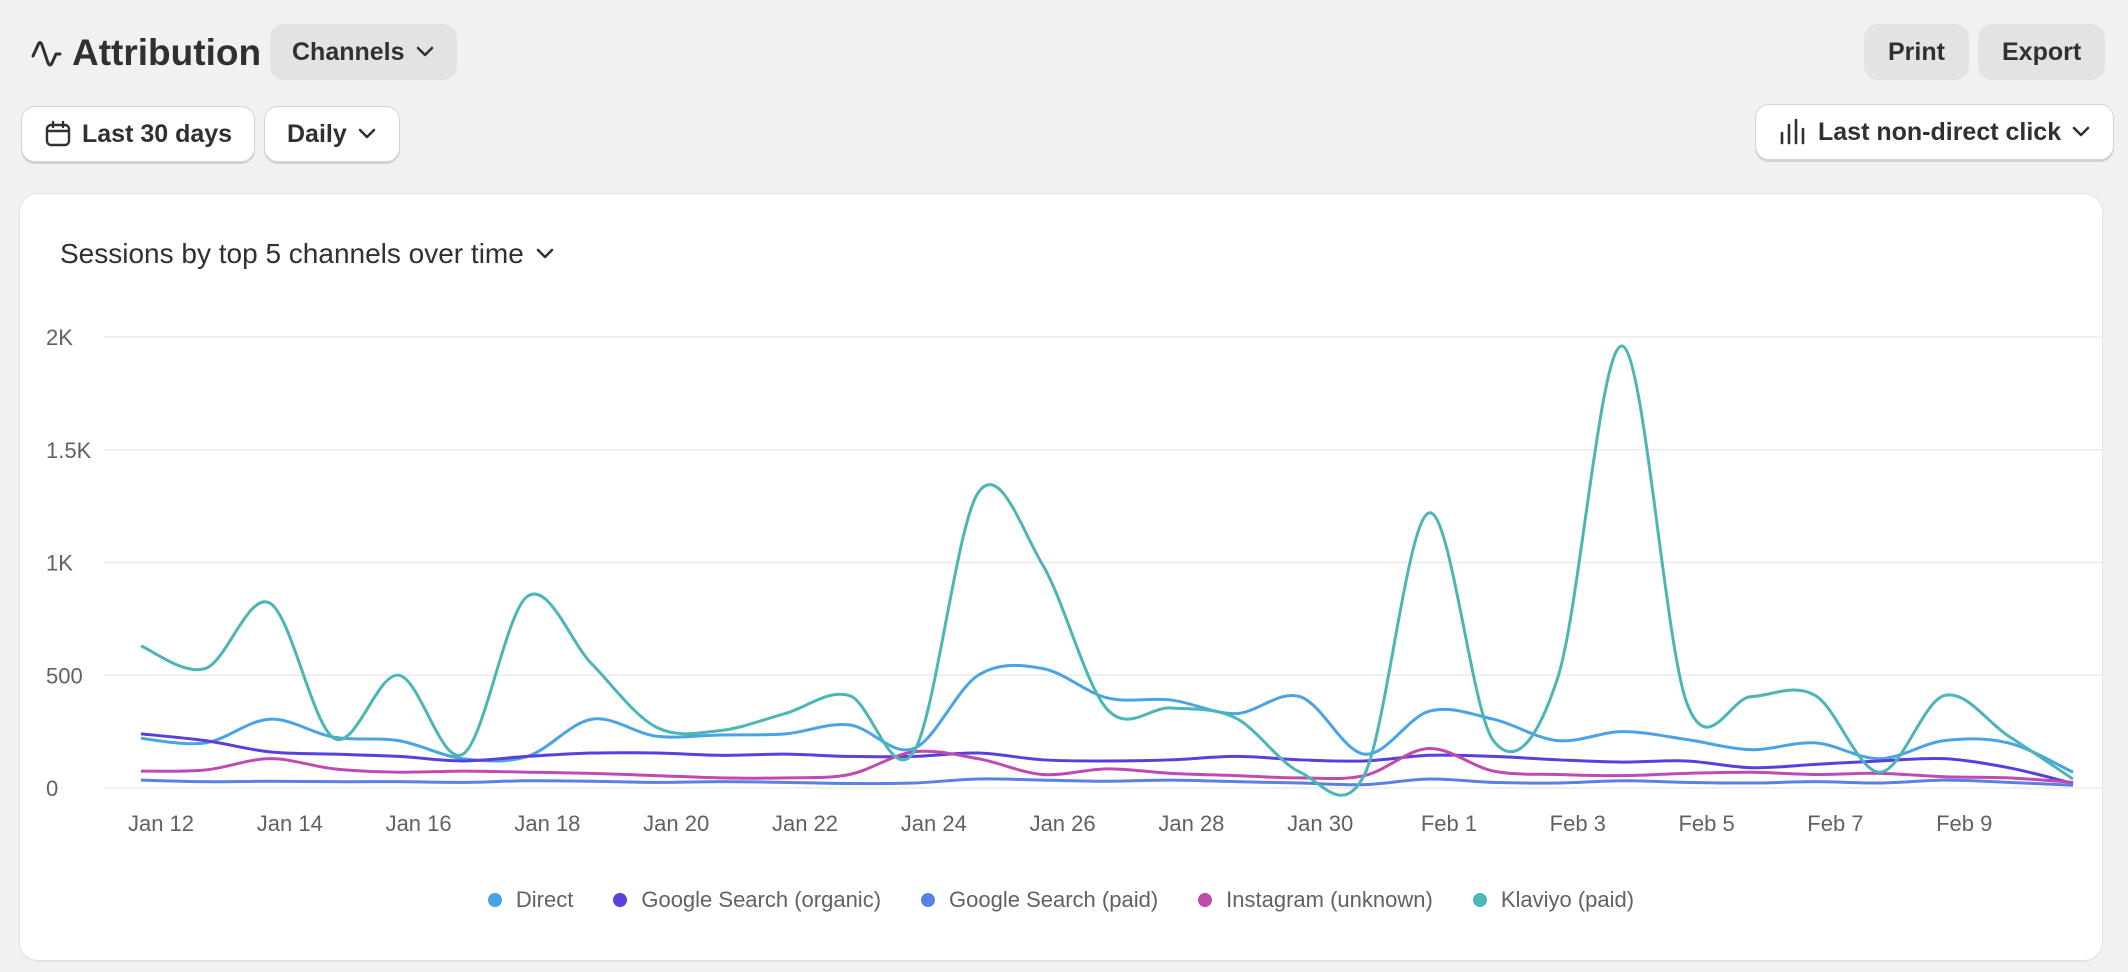 The width and height of the screenshot is (2128, 972). I want to click on x-tick-label: Jan 20, so click(676, 823).